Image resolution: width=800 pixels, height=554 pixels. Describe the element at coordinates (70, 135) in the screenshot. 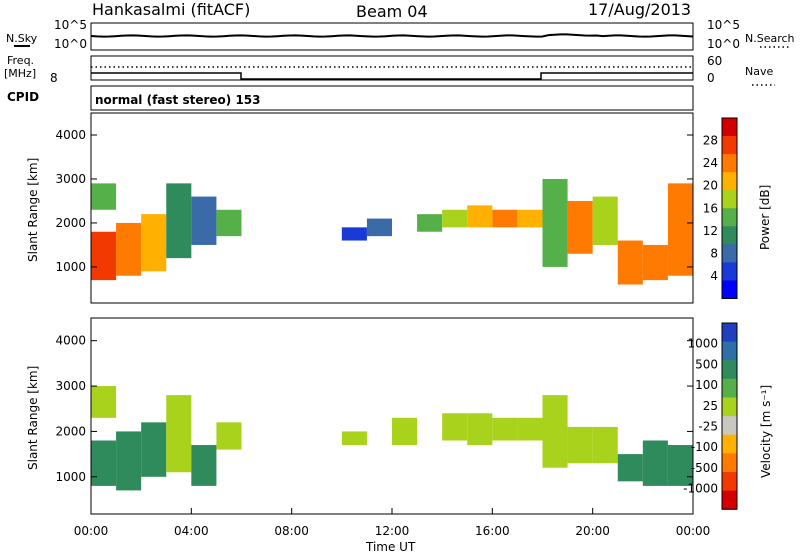

I see `y-tick-label: 4000` at that location.